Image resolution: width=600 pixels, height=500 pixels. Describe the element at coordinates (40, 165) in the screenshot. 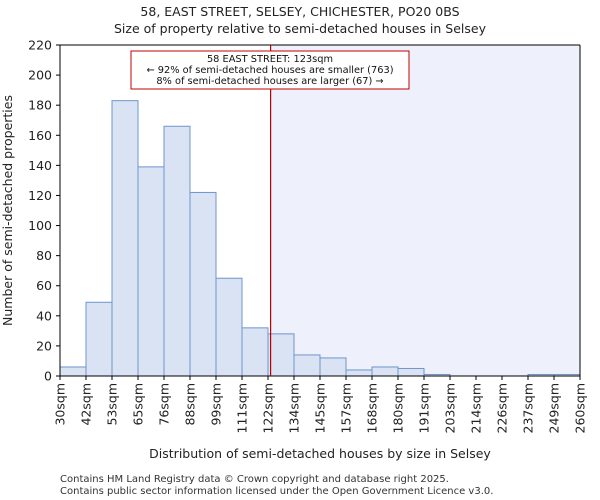

I see `y-tick-label: 140` at that location.